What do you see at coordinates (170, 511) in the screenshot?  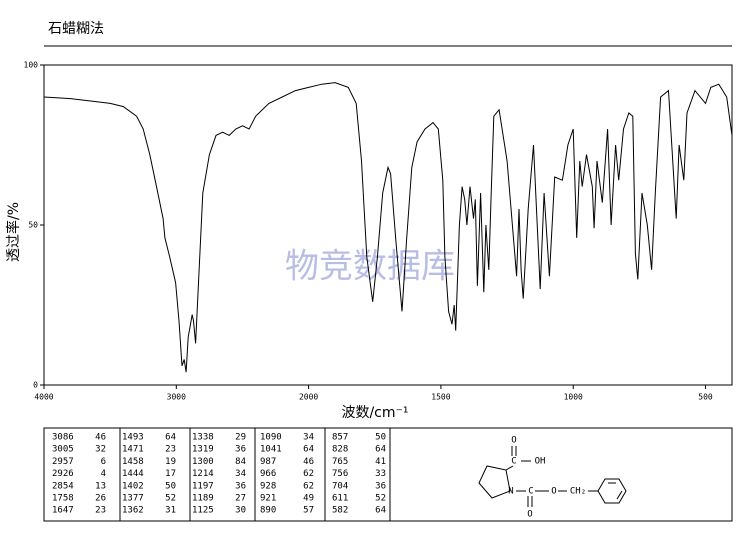 I see `peak-transmittance: 31` at bounding box center [170, 511].